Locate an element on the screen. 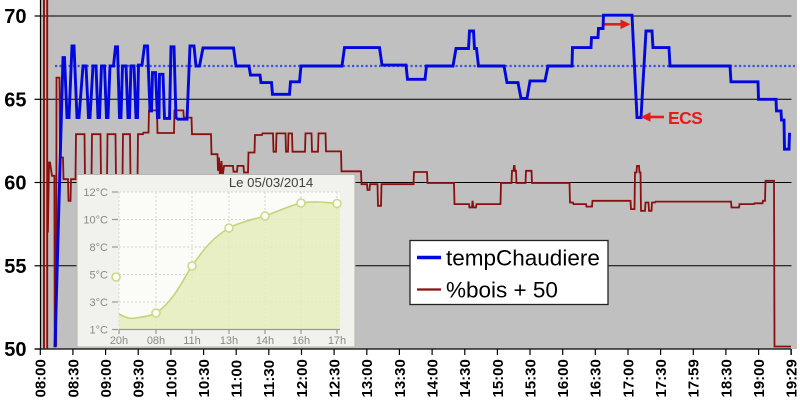  svg-text: tempChaudiere is located at coordinates (523, 258).